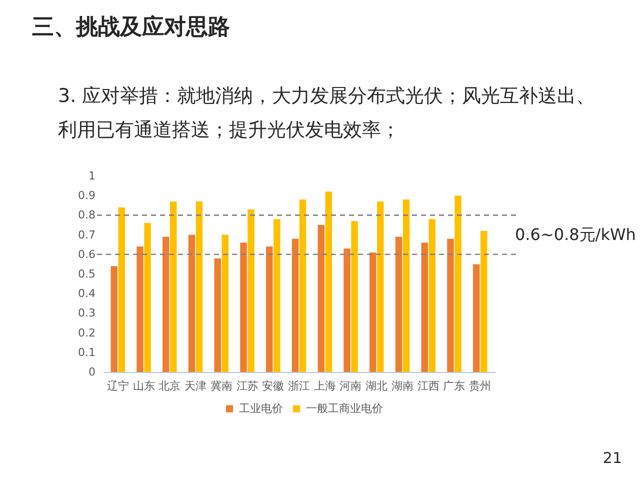 This screenshot has width=640, height=480. I want to click on x-tick-label: 北京, so click(169, 386).